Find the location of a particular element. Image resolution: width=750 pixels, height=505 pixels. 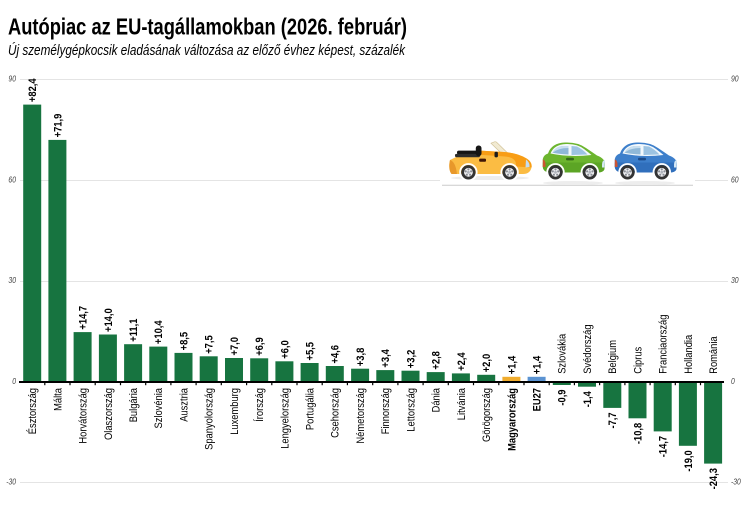

svg-text: -10,8 is located at coordinates (638, 433).